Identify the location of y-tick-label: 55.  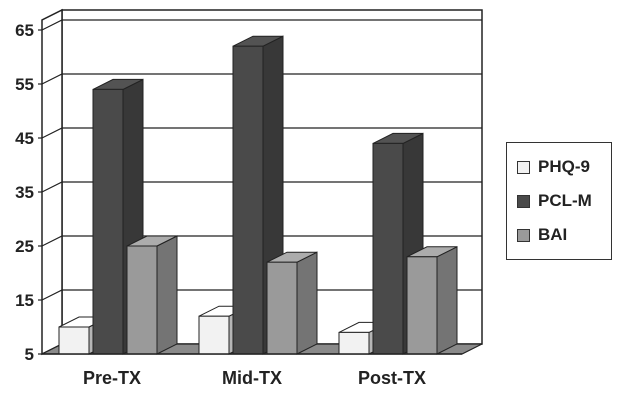
(24, 84).